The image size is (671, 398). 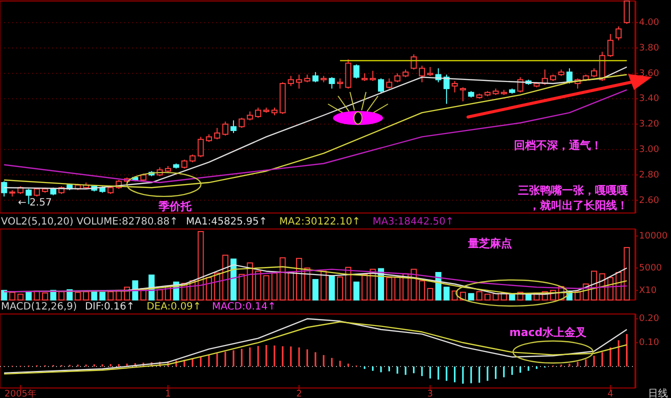 What do you see at coordinates (653, 236) in the screenshot?
I see `y-tick-label: 10000` at bounding box center [653, 236].